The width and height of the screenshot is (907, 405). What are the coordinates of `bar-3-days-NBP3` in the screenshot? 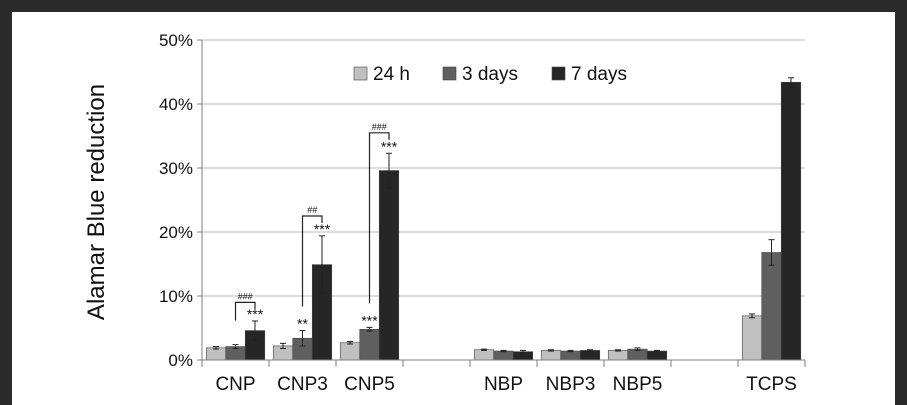 It's located at (570, 355).